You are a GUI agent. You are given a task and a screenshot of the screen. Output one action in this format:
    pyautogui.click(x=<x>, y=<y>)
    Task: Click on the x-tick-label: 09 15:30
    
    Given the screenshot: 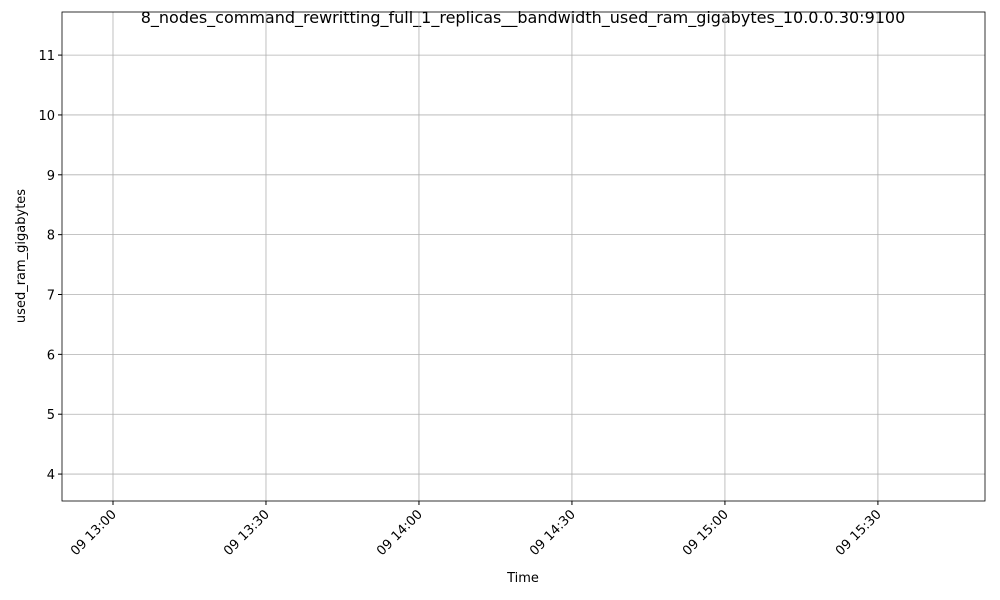 What is the action you would take?
    pyautogui.click(x=859, y=533)
    